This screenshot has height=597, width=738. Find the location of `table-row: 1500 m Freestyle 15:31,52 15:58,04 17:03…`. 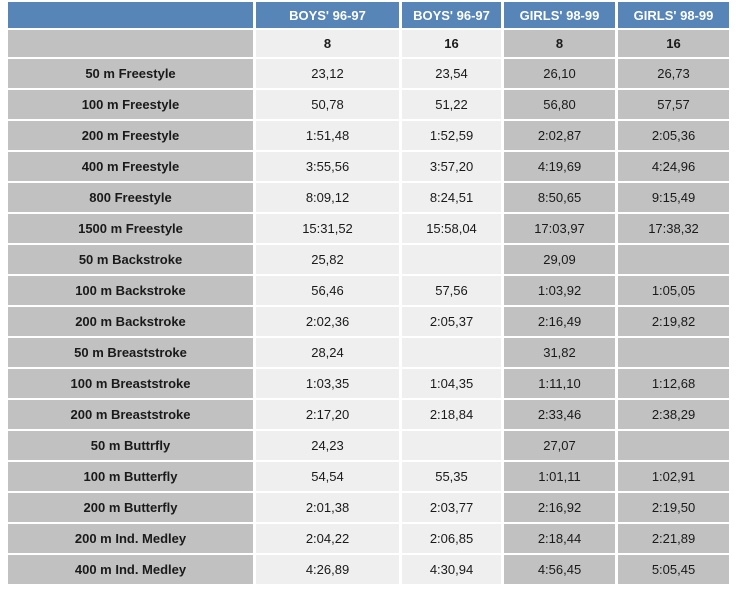

table-row: 1500 m Freestyle 15:31,52 15:58,04 17:03… is located at coordinates (368, 228).